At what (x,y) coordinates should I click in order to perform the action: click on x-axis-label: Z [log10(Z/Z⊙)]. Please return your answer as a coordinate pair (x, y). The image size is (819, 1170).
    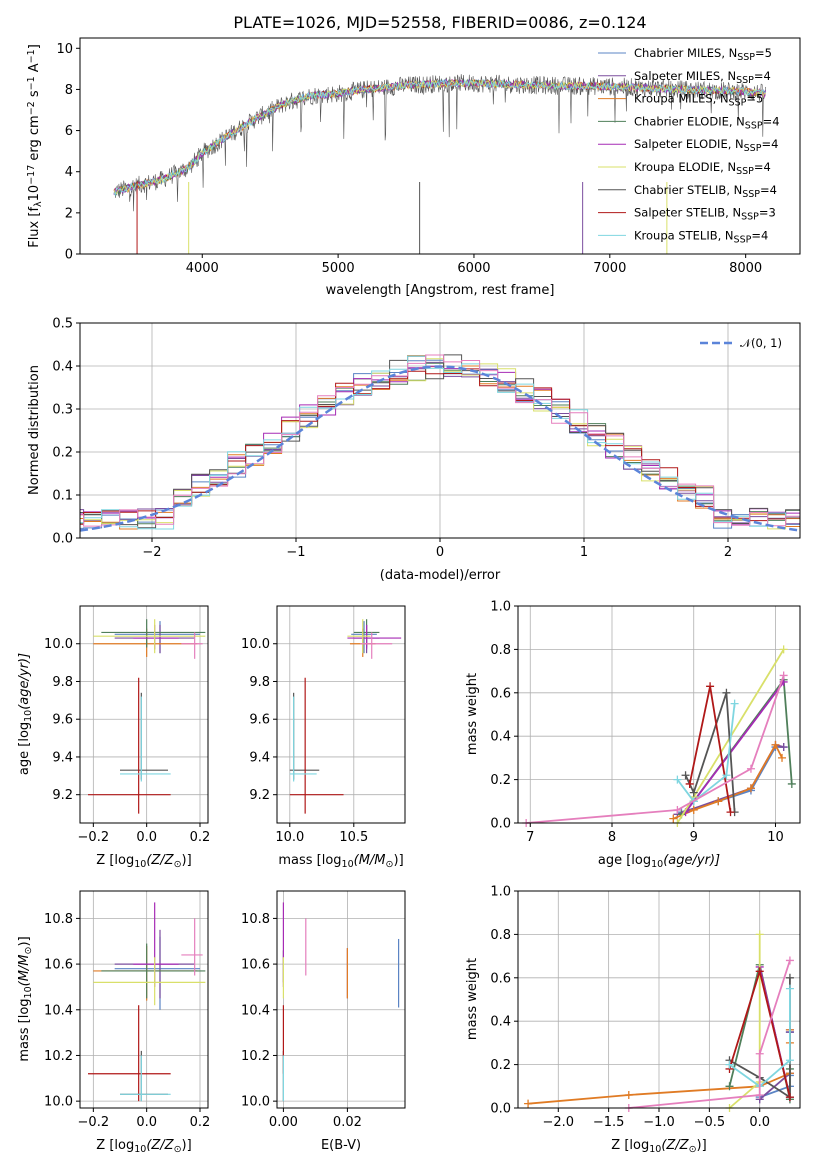
    Looking at the image, I should click on (143, 1146).